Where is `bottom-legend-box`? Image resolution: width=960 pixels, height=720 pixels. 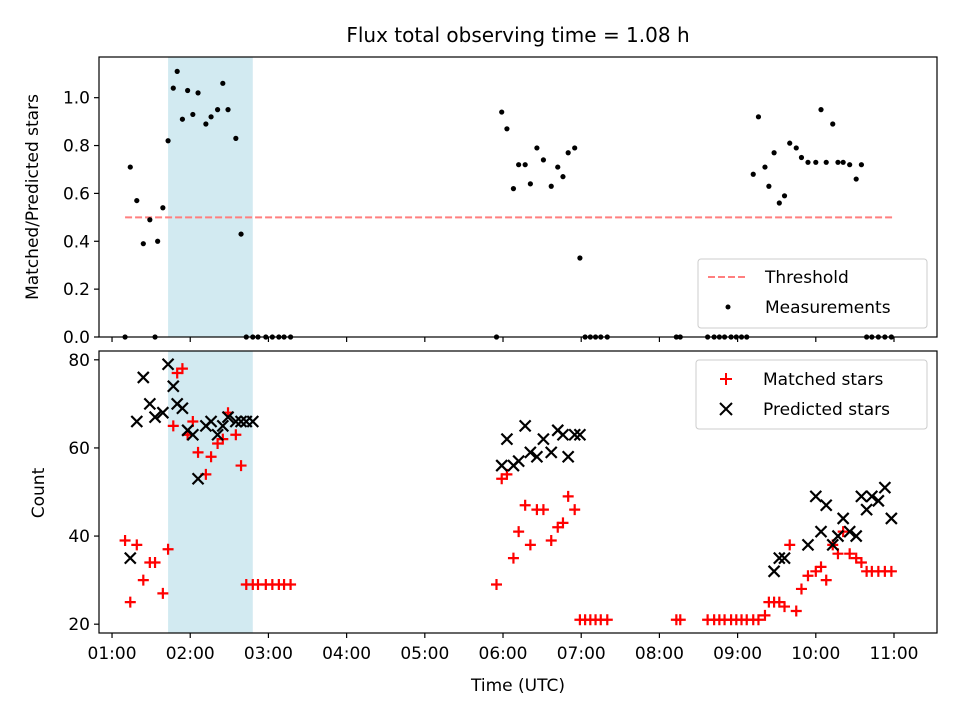 bottom-legend-box is located at coordinates (811, 394).